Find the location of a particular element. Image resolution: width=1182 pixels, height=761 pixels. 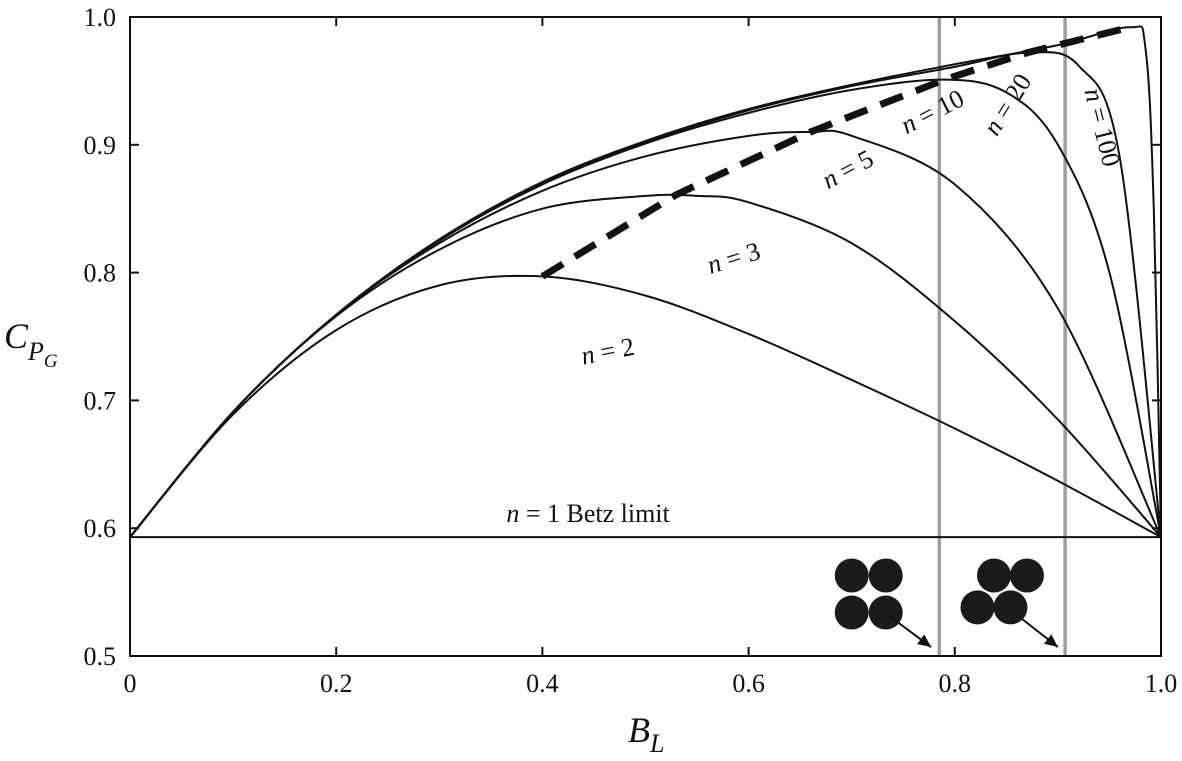

x-tick-label: 0 is located at coordinates (130, 683).